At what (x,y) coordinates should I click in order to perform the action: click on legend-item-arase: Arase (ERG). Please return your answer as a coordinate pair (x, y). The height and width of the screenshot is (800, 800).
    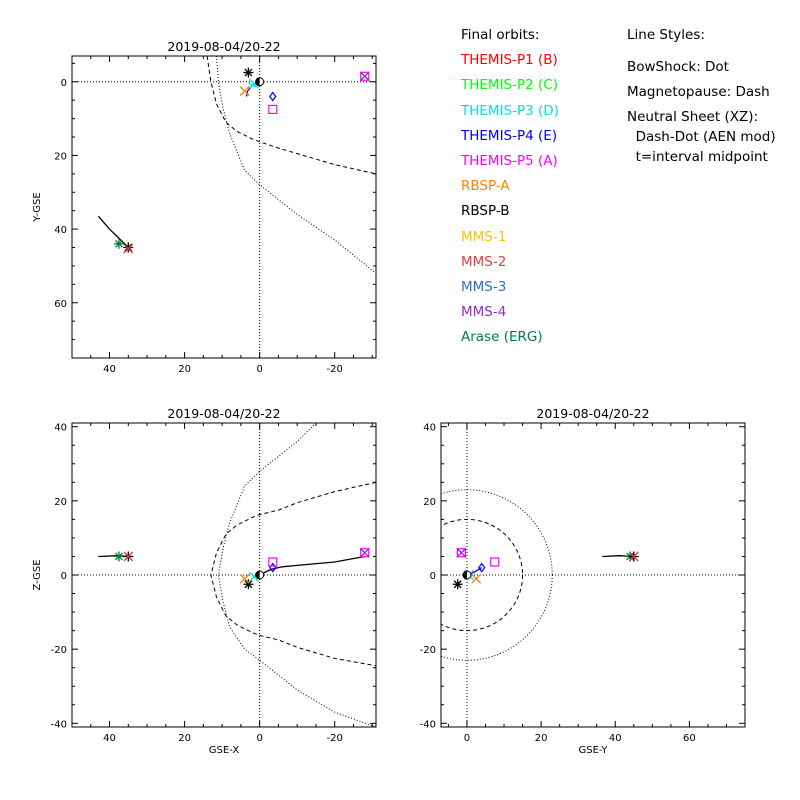
    Looking at the image, I should click on (502, 337).